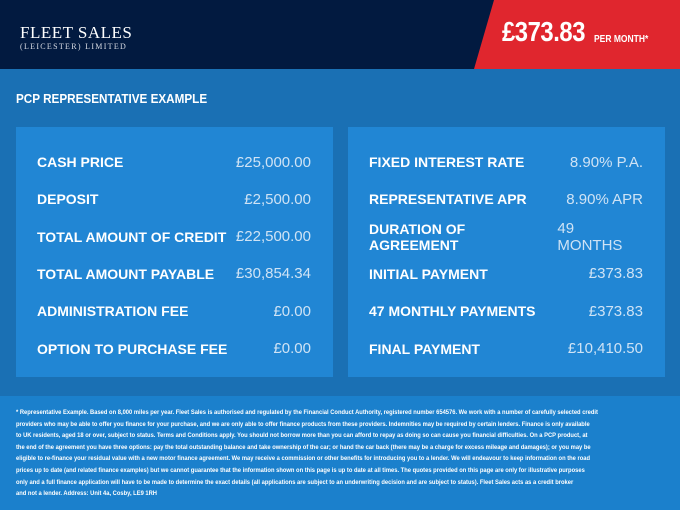  I want to click on finance-row: FIXED INTEREST RATE 8.90% P.A., so click(506, 162).